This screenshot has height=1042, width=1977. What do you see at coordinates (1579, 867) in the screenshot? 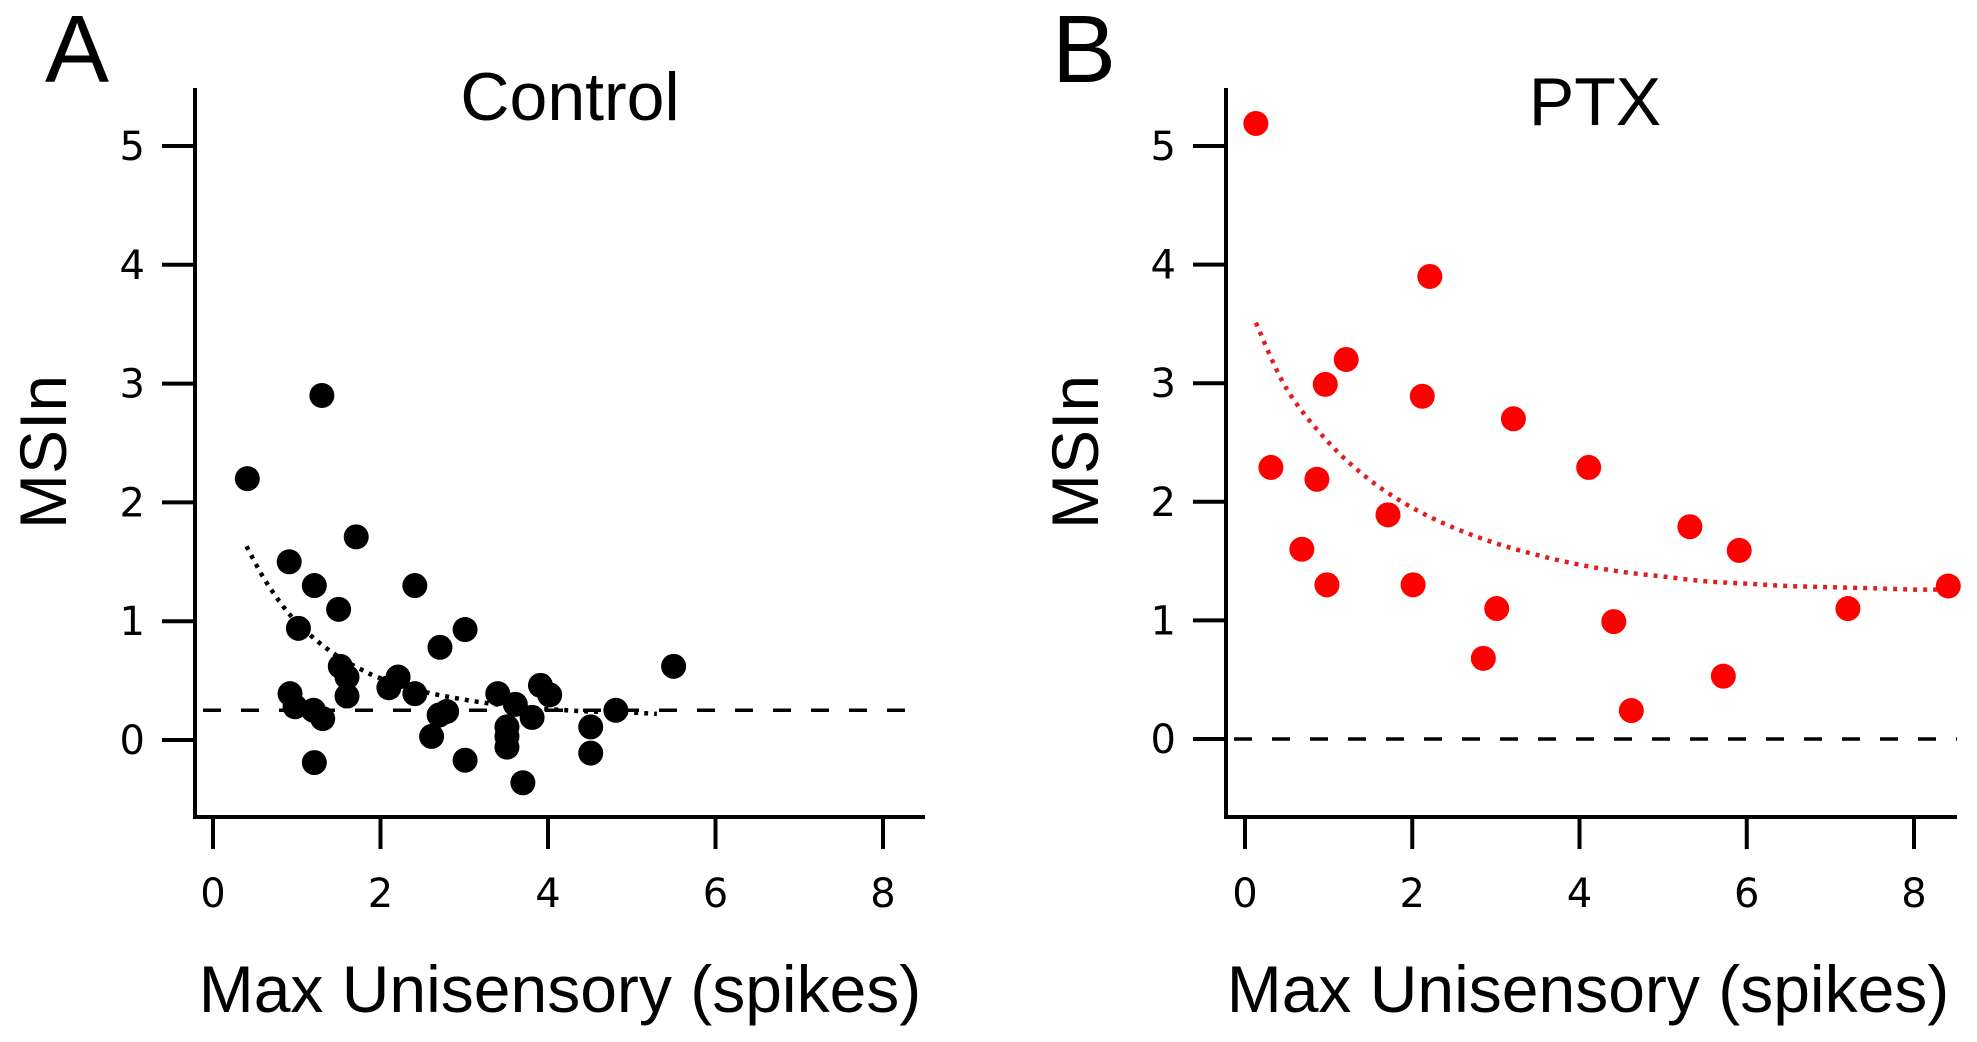
I see `panel-b-x-ticks: 0 2 4 6 8` at bounding box center [1579, 867].